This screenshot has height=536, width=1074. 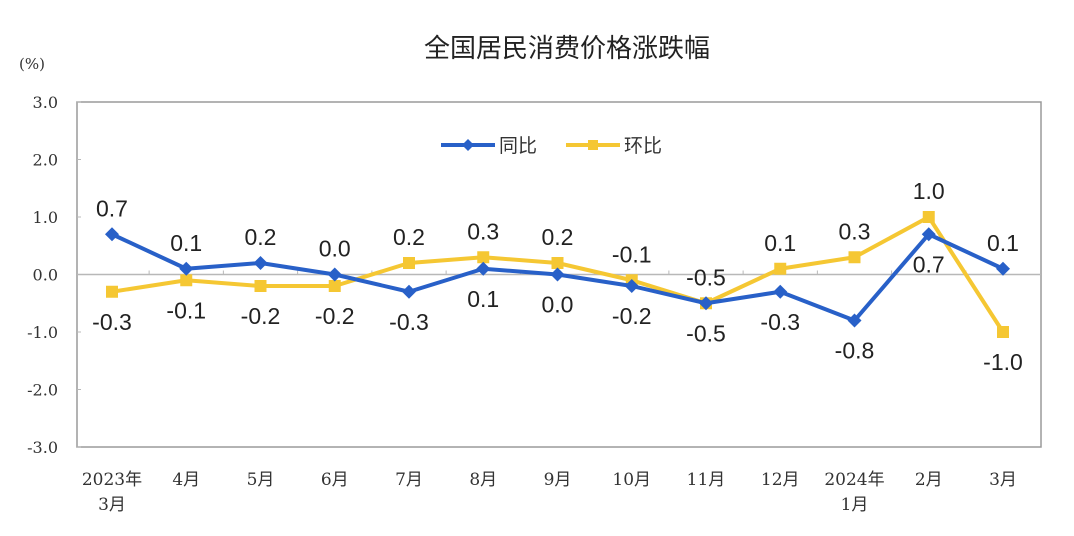 I want to click on x-axis: 2023年 3月 4月 5月 6月 7月 8月 9月 10月 11月 12月 2024年 1月 2月 3月, so click(x=549, y=492).